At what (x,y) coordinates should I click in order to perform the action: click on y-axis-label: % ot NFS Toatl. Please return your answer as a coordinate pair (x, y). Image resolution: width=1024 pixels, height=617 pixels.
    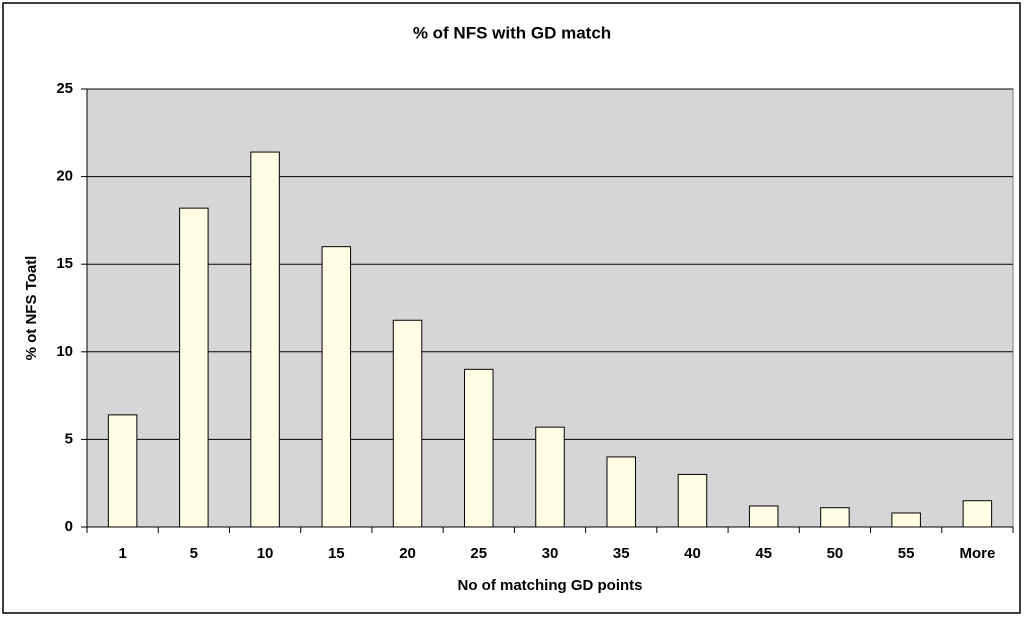
    Looking at the image, I should click on (31, 308).